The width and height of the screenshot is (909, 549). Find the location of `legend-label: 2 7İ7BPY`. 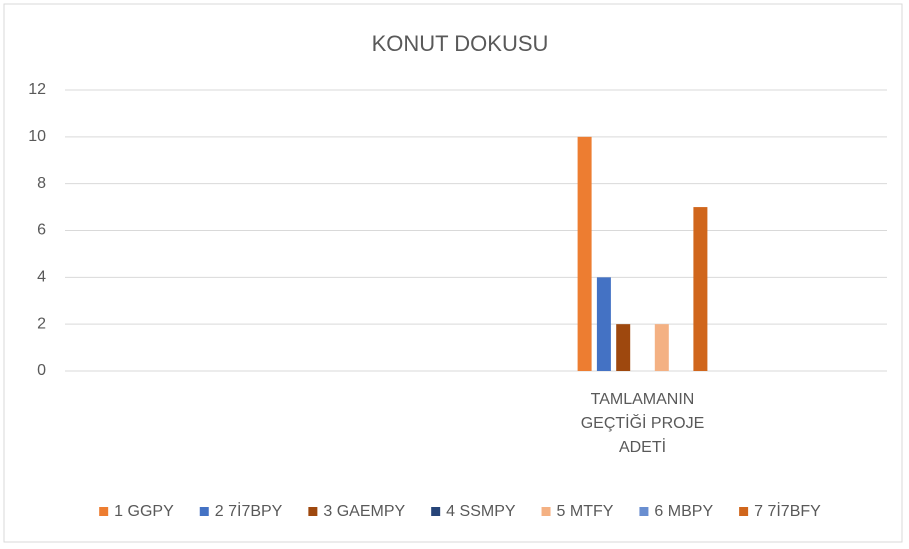

legend-label: 2 7İ7BPY is located at coordinates (249, 510).